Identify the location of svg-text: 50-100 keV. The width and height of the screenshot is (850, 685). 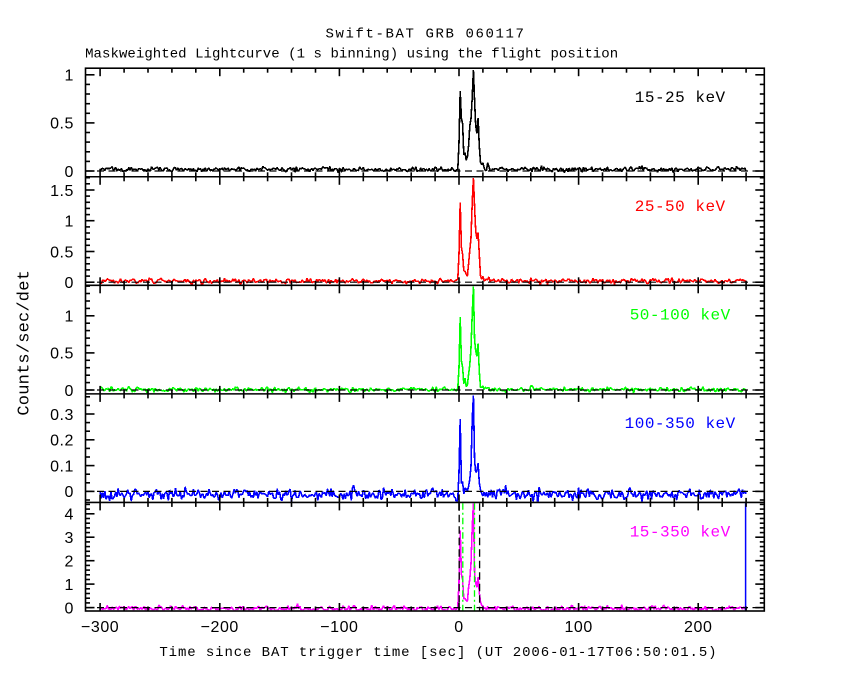
(680, 315).